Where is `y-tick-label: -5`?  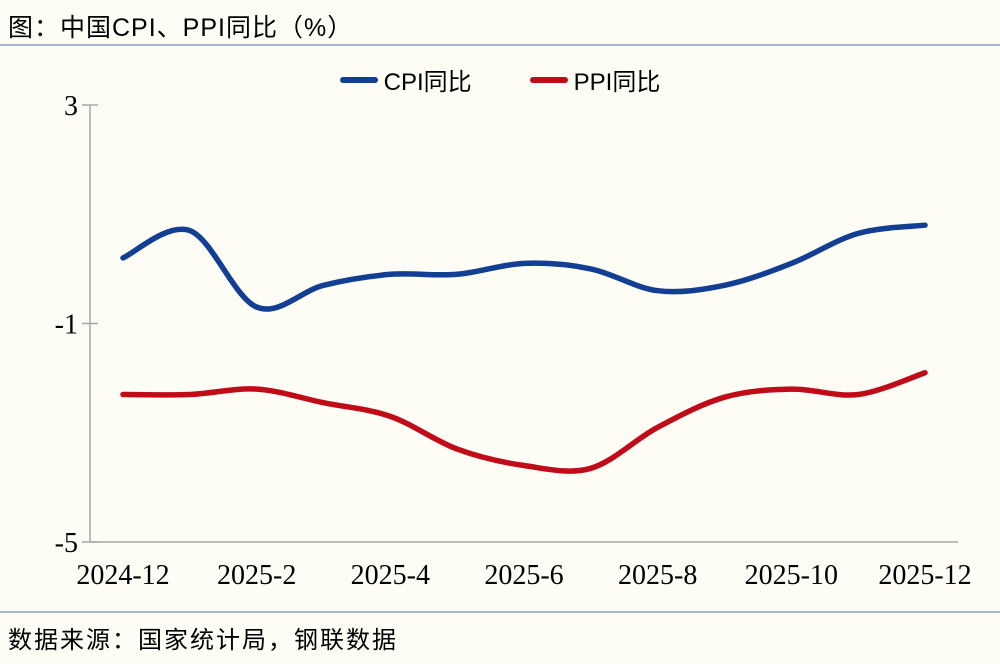 y-tick-label: -5 is located at coordinates (66, 543).